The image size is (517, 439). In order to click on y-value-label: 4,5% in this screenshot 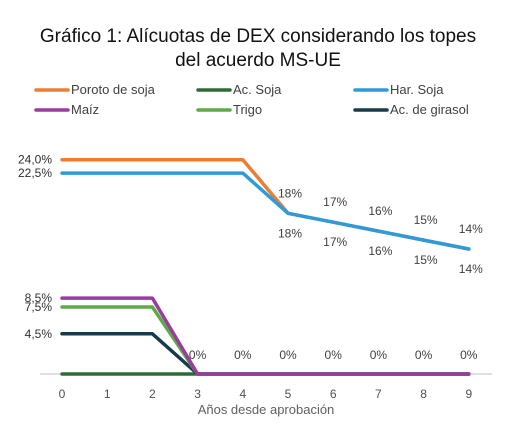, I will do `click(39, 334)`.